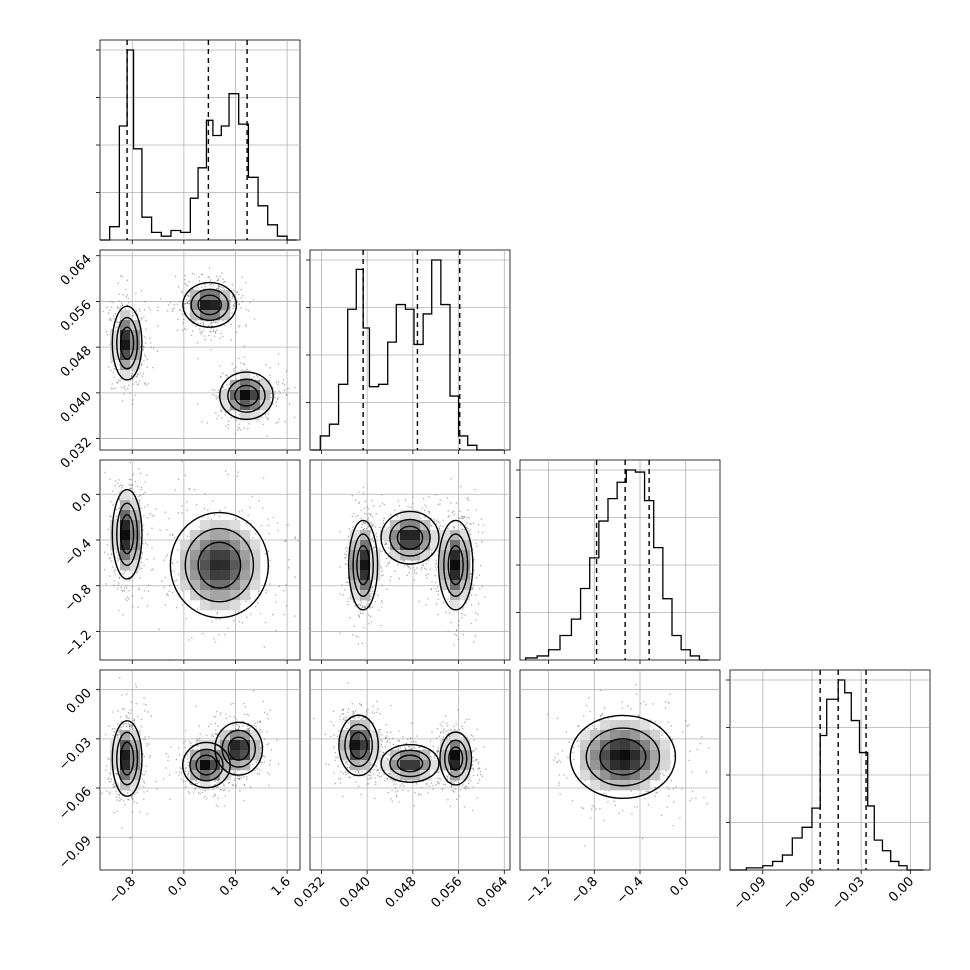  What do you see at coordinates (76, 361) in the screenshot?
I see `y-tick-label: 0.048` at bounding box center [76, 361].